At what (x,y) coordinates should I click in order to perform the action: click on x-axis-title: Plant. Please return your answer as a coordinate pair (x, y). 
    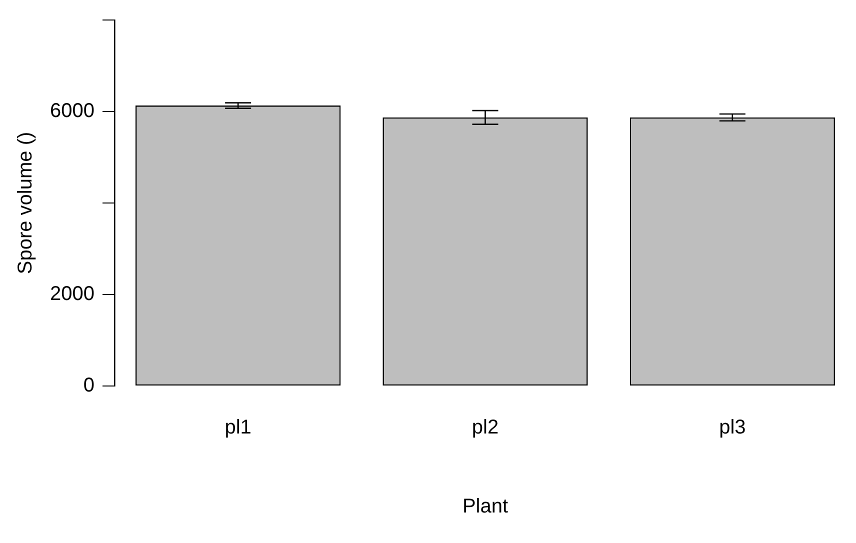
    Looking at the image, I should click on (485, 507).